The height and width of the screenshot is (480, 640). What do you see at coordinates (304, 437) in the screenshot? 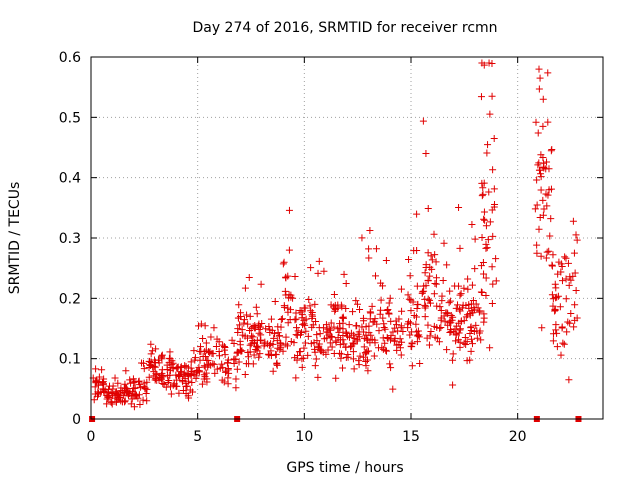
I see `x-tick-label: 10` at bounding box center [304, 437].